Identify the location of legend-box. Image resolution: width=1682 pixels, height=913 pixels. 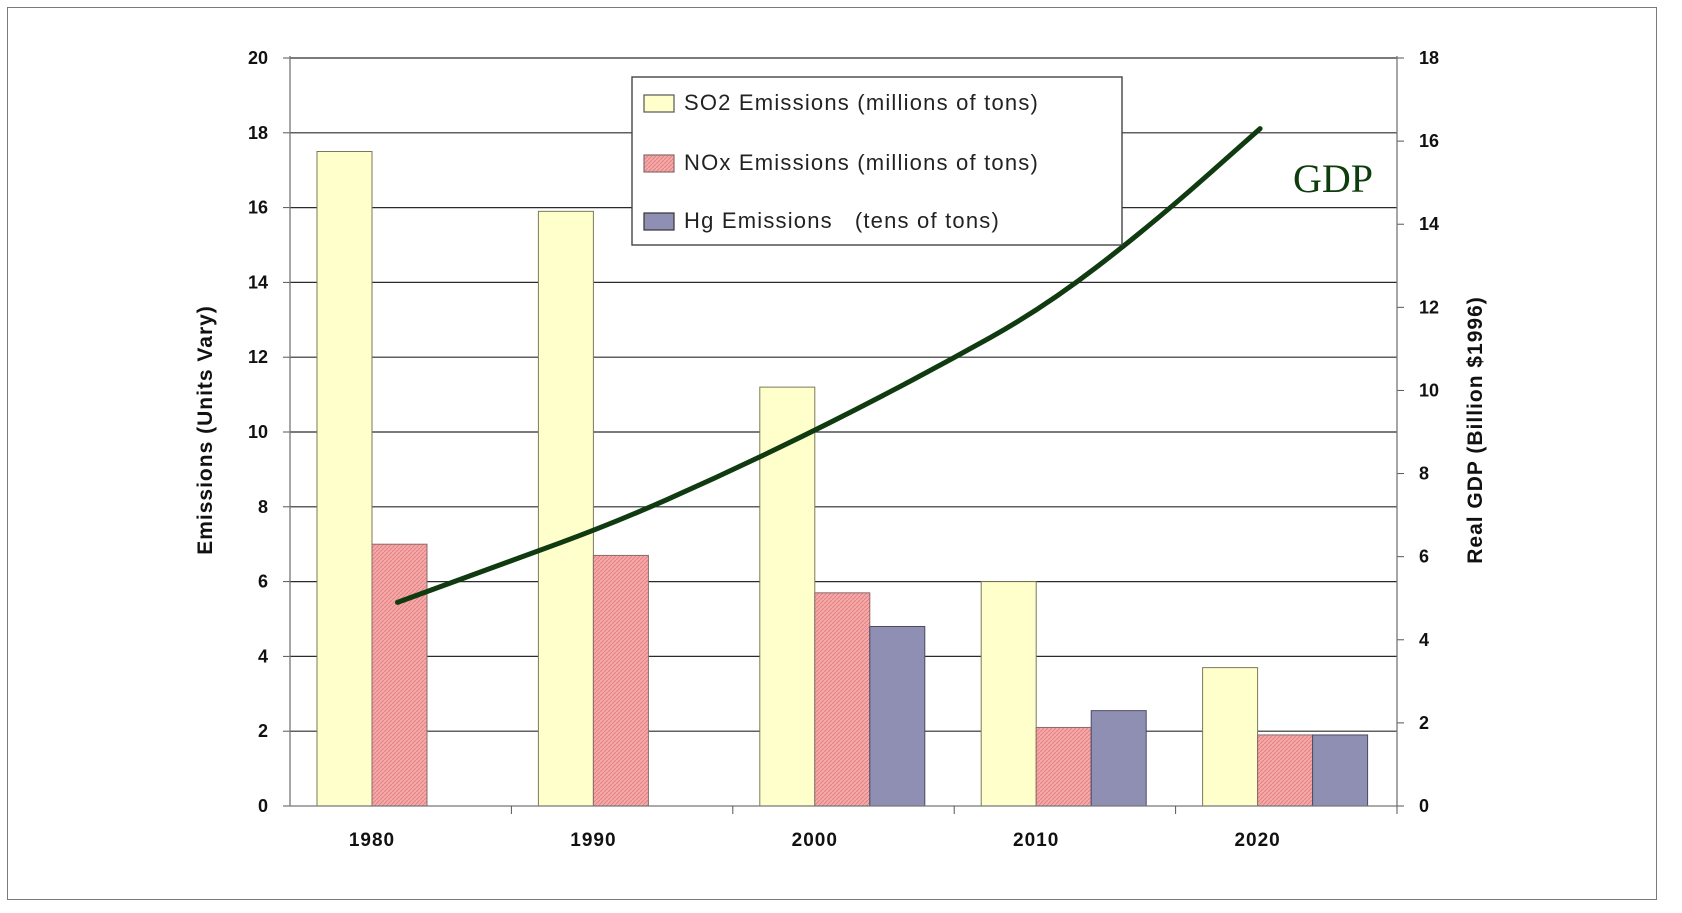
(877, 161).